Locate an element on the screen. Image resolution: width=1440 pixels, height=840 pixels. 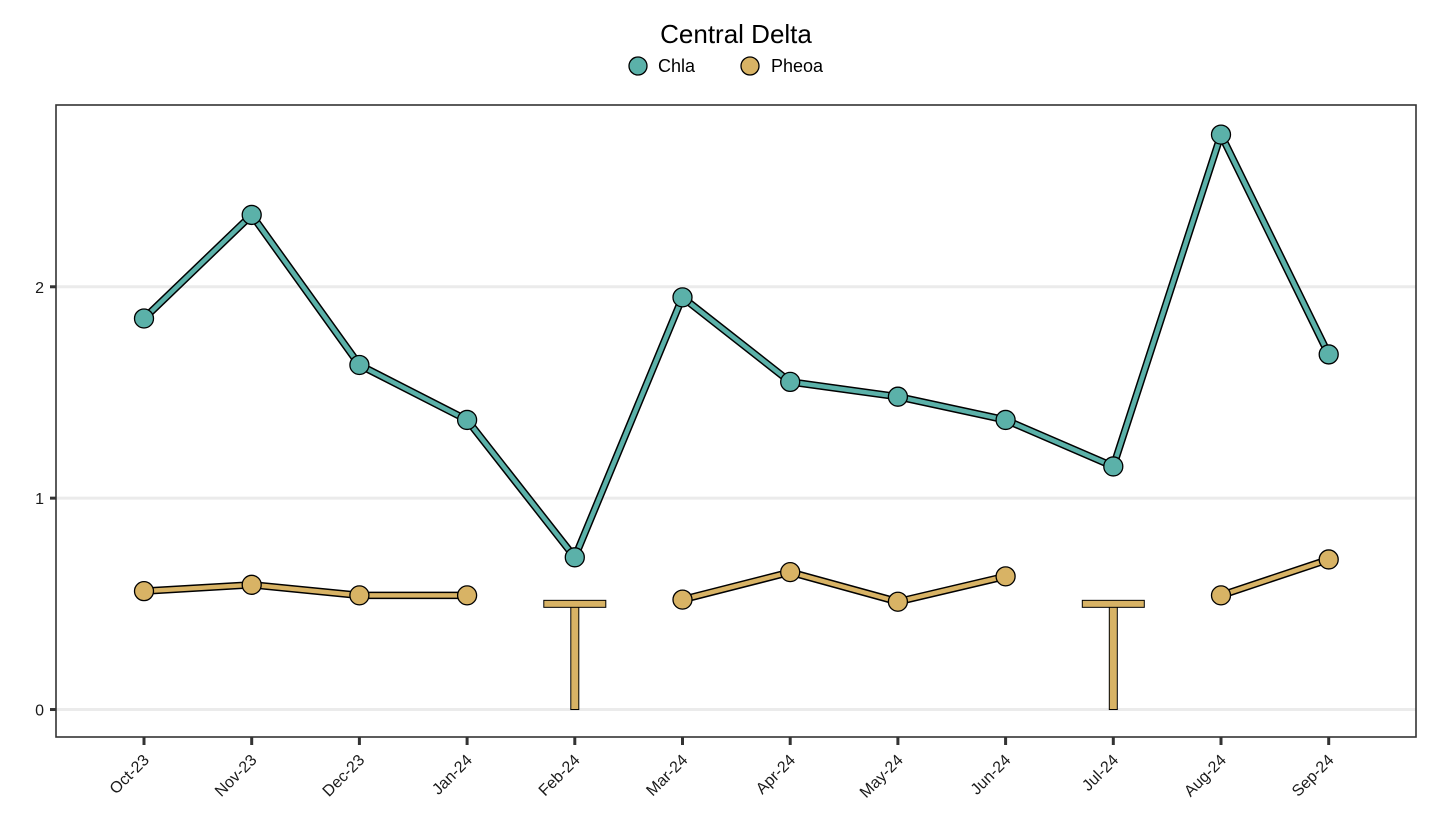
series-pheoa is located at coordinates (736, 580).